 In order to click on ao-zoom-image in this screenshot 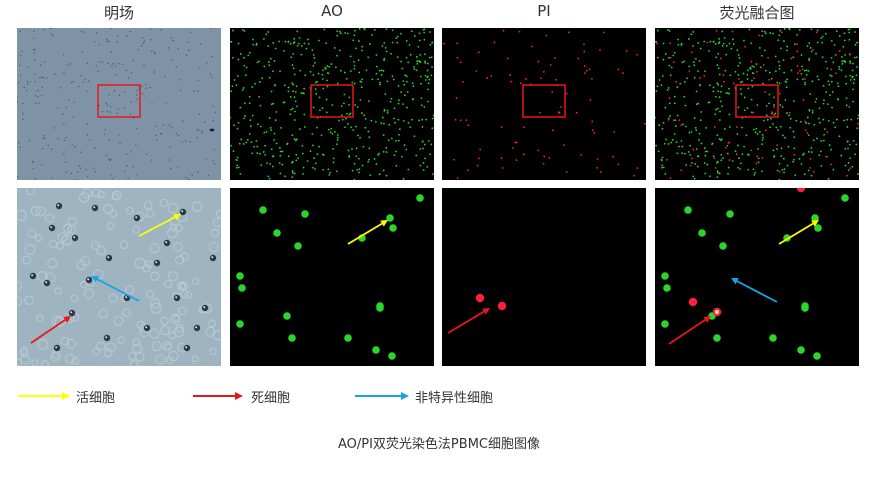, I will do `click(332, 277)`.